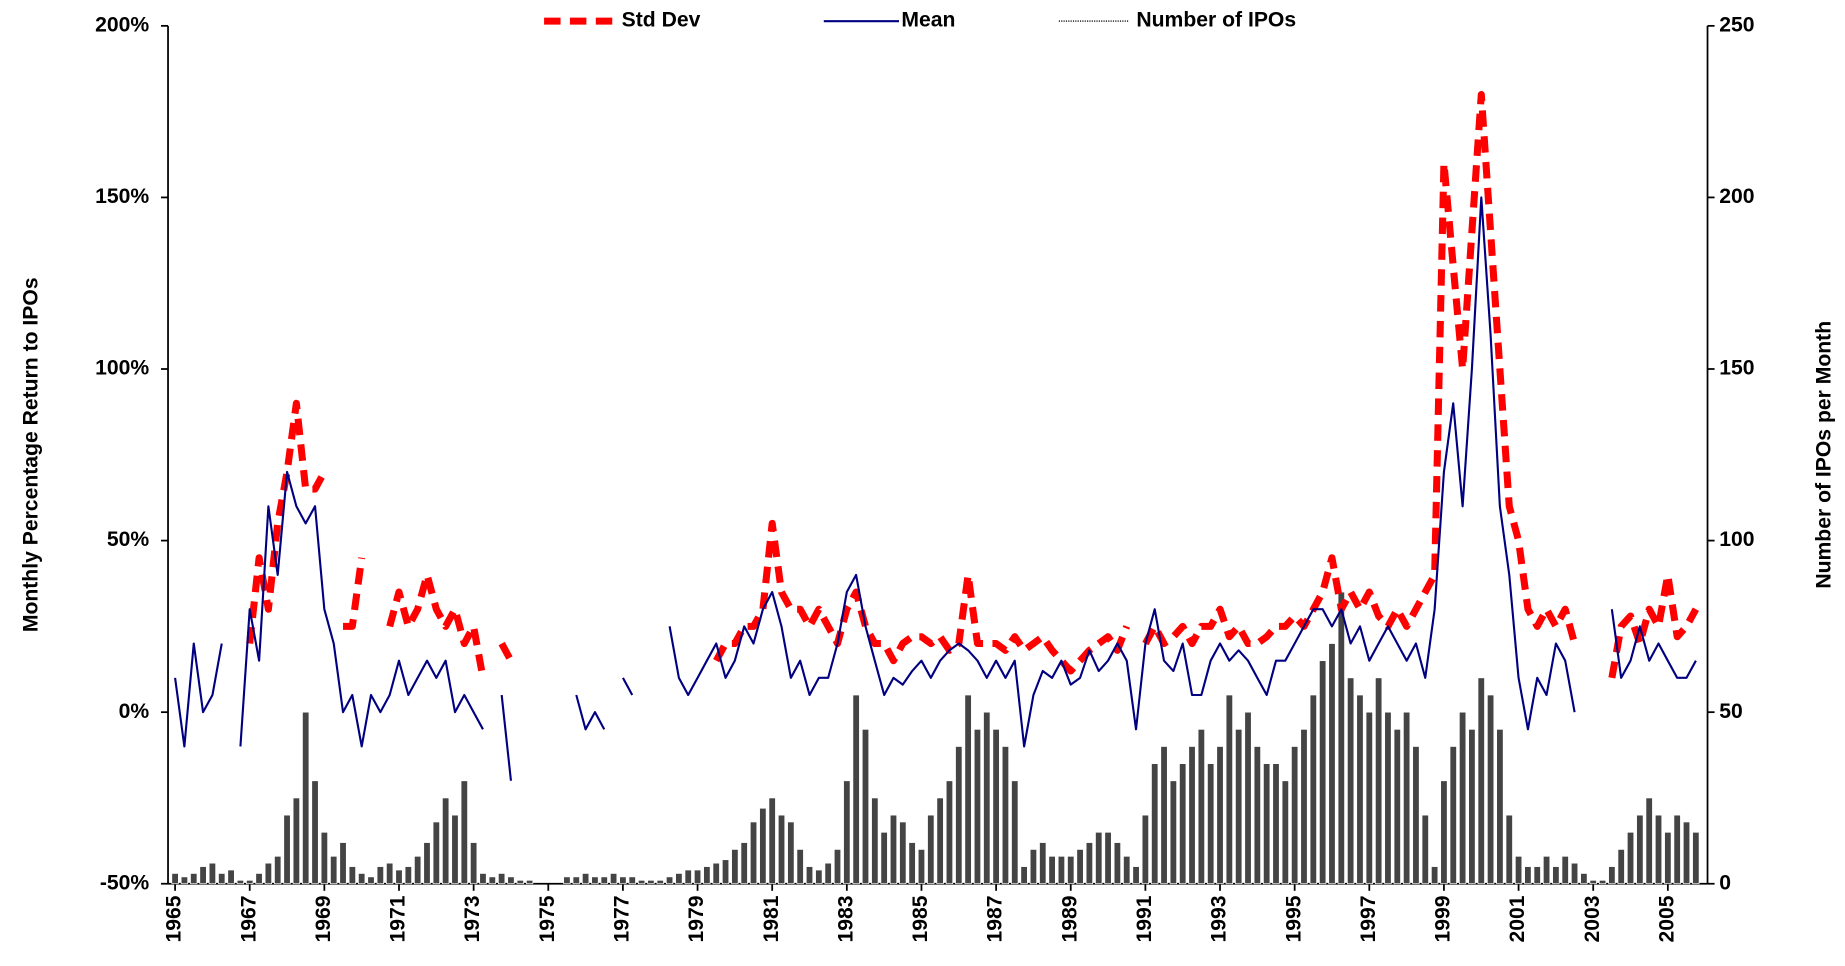  What do you see at coordinates (1592, 918) in the screenshot?
I see `x-tick-label: 2003` at bounding box center [1592, 918].